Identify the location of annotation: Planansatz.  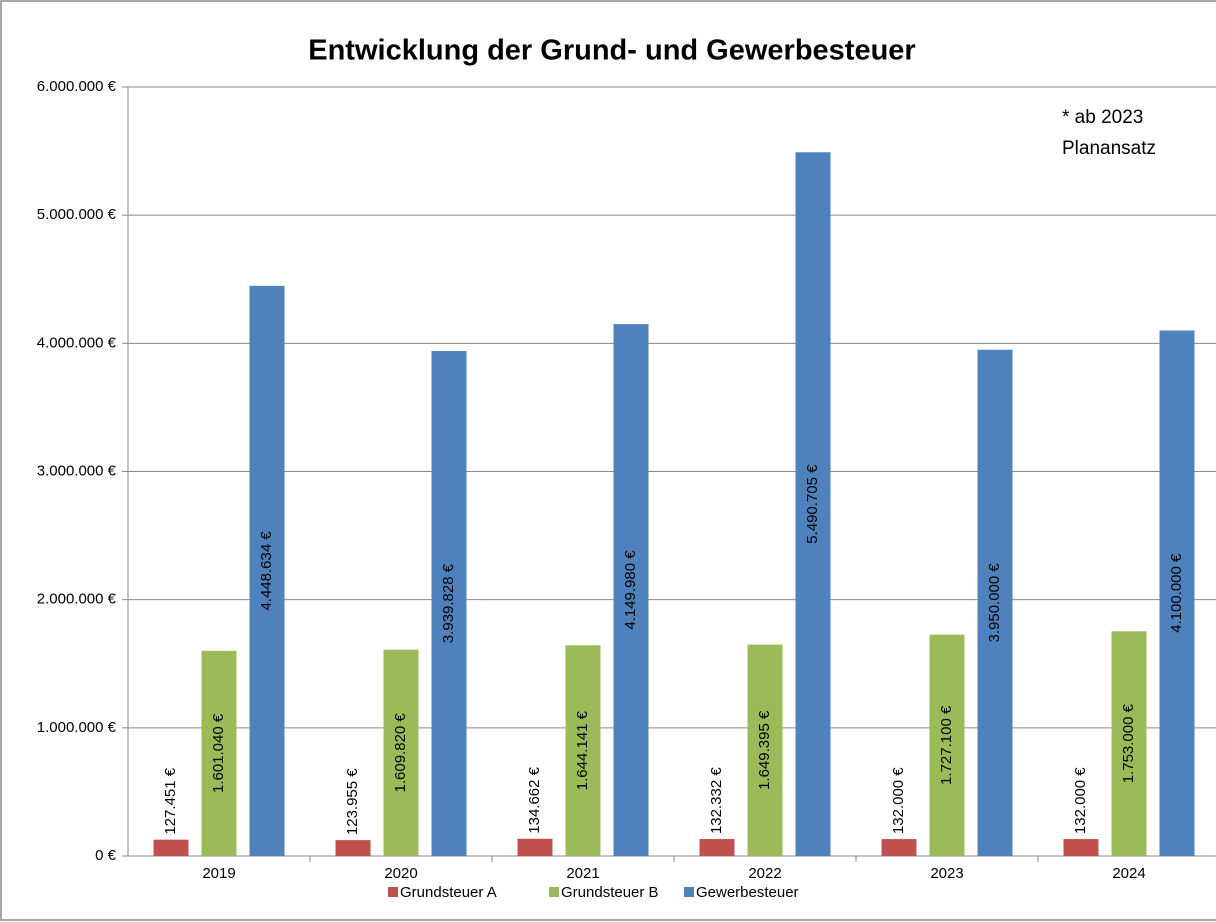
(1109, 148).